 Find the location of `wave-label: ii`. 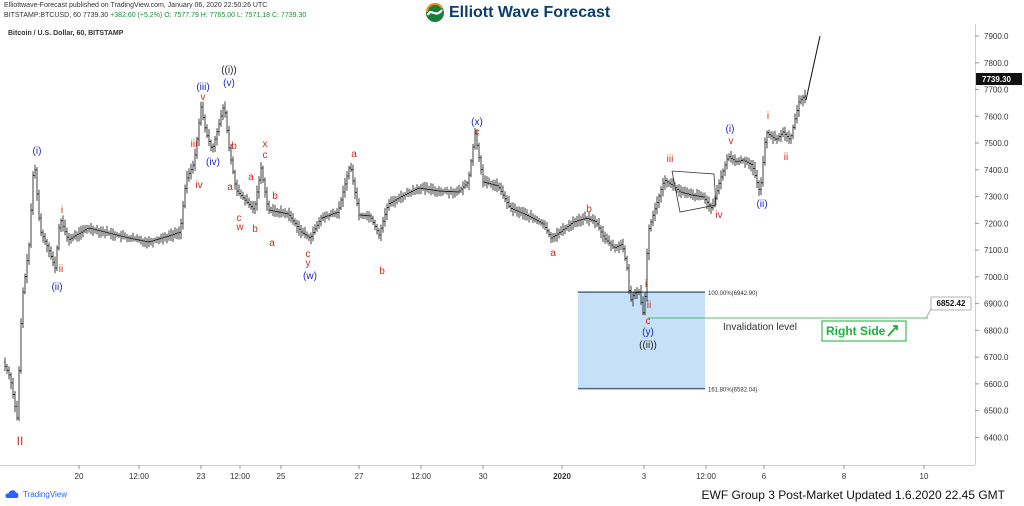

wave-label: ii is located at coordinates (786, 157).